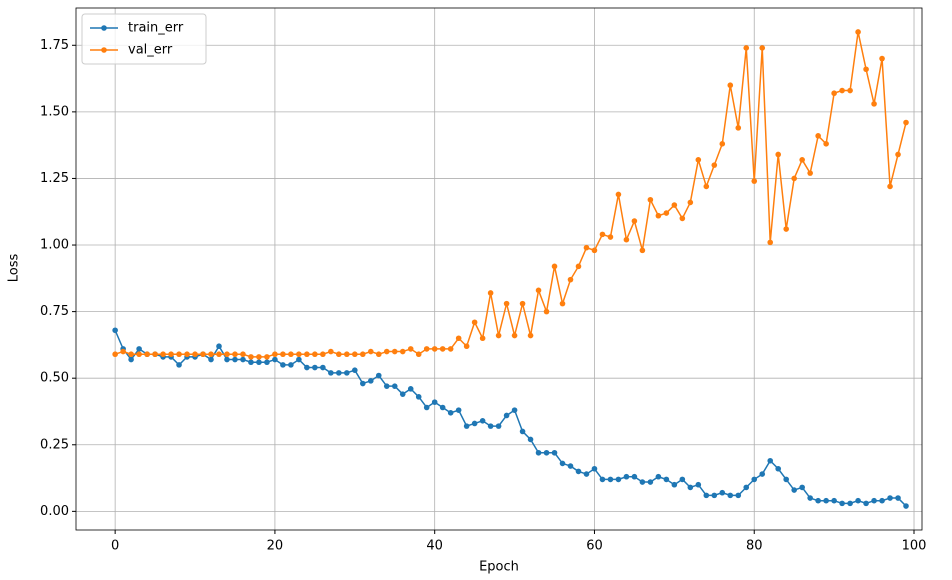 The height and width of the screenshot is (580, 952). What do you see at coordinates (54, 245) in the screenshot?
I see `y-tick-label: 1.00` at bounding box center [54, 245].